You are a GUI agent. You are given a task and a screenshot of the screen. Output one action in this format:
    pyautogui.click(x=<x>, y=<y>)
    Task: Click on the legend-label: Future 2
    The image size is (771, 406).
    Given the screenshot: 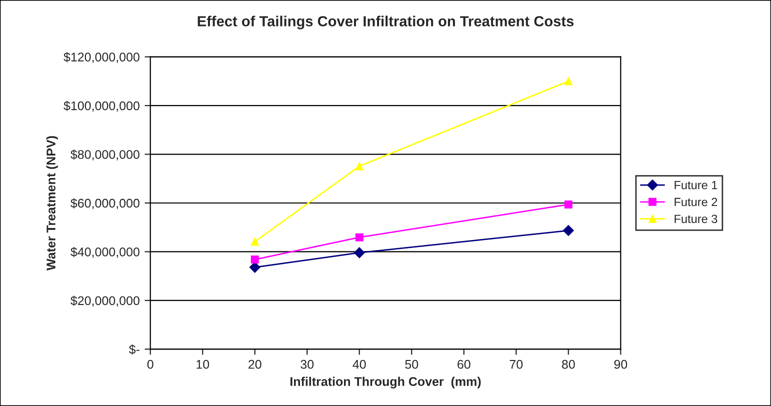 What is the action you would take?
    pyautogui.click(x=696, y=202)
    